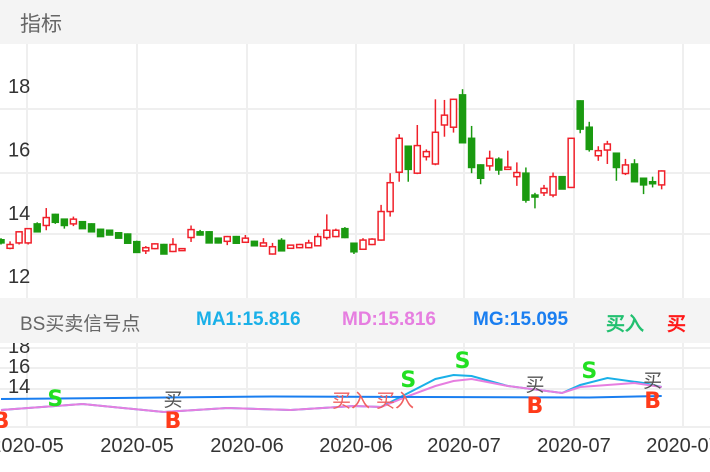  Describe the element at coordinates (19, 277) in the screenshot. I see `y-tick-label: 12` at that location.